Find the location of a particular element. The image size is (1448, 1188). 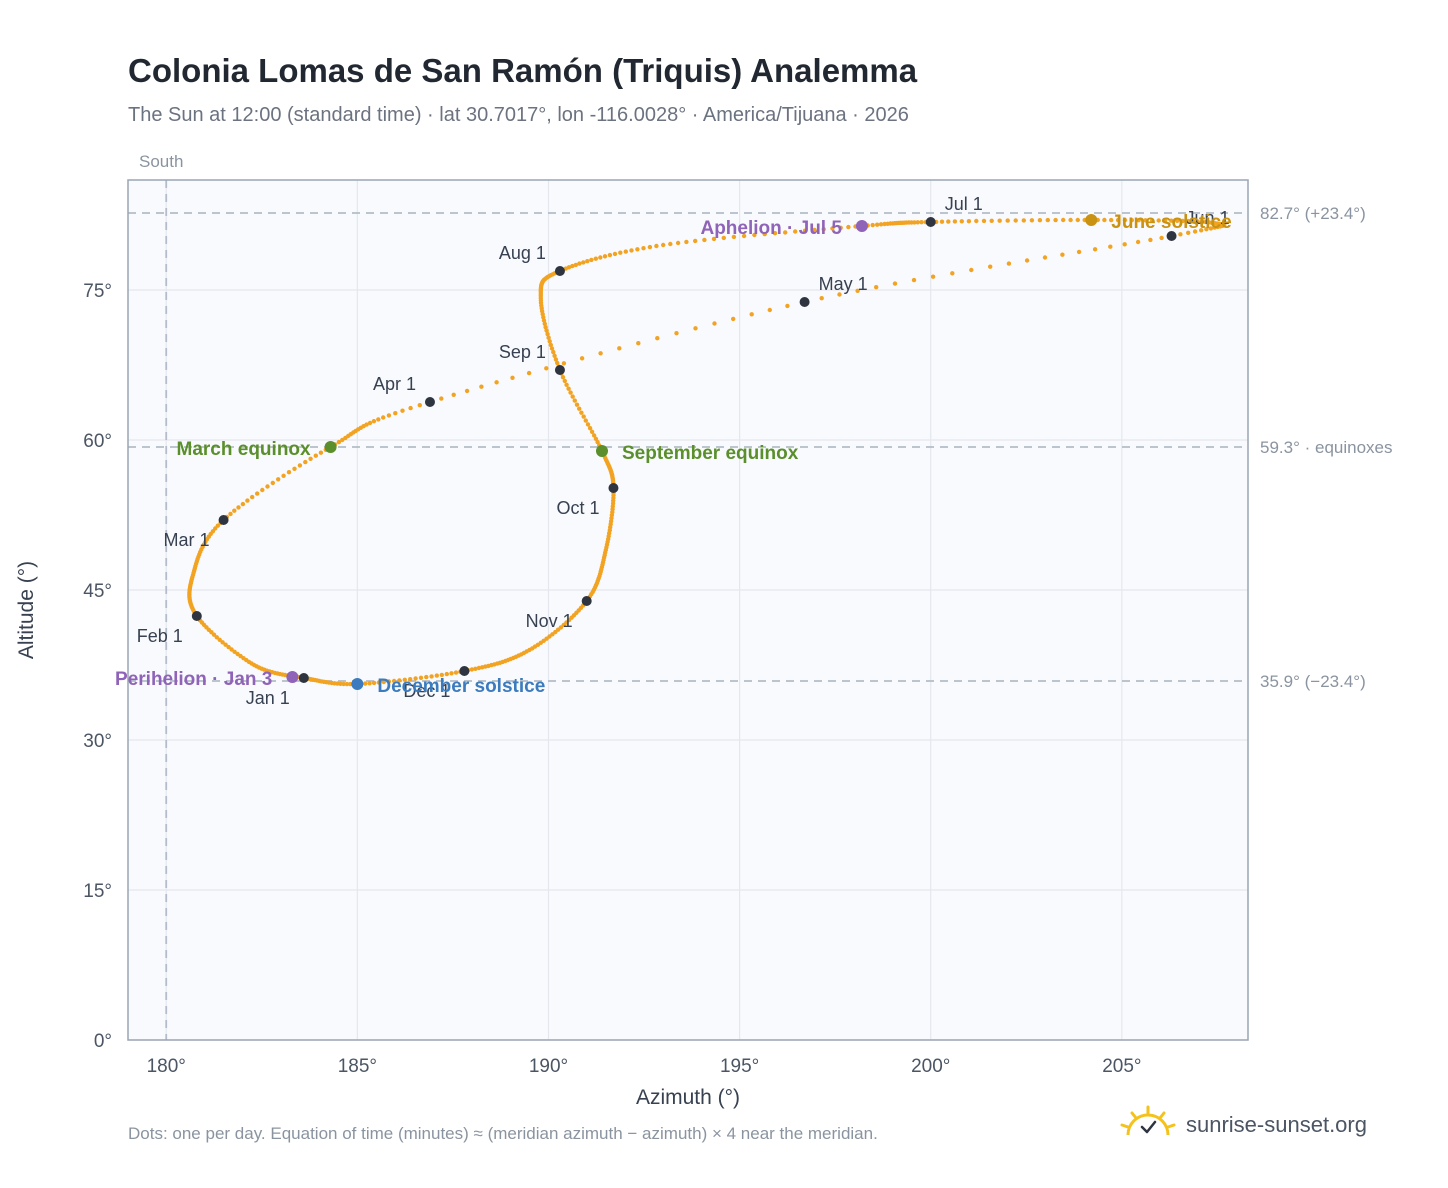

x-tick-label: 190° is located at coordinates (548, 1066).